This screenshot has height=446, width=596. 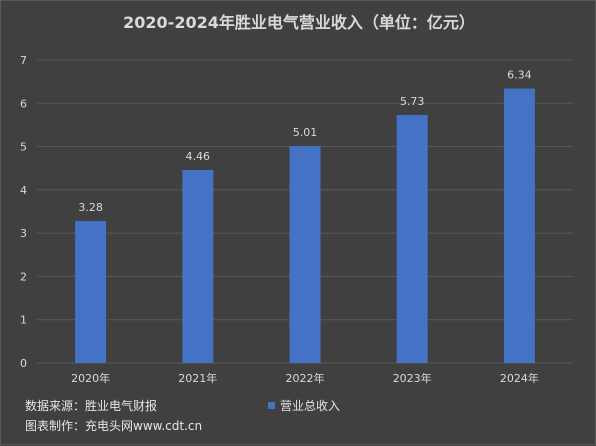 I want to click on legend-label: 营业总收入, so click(x=310, y=406).